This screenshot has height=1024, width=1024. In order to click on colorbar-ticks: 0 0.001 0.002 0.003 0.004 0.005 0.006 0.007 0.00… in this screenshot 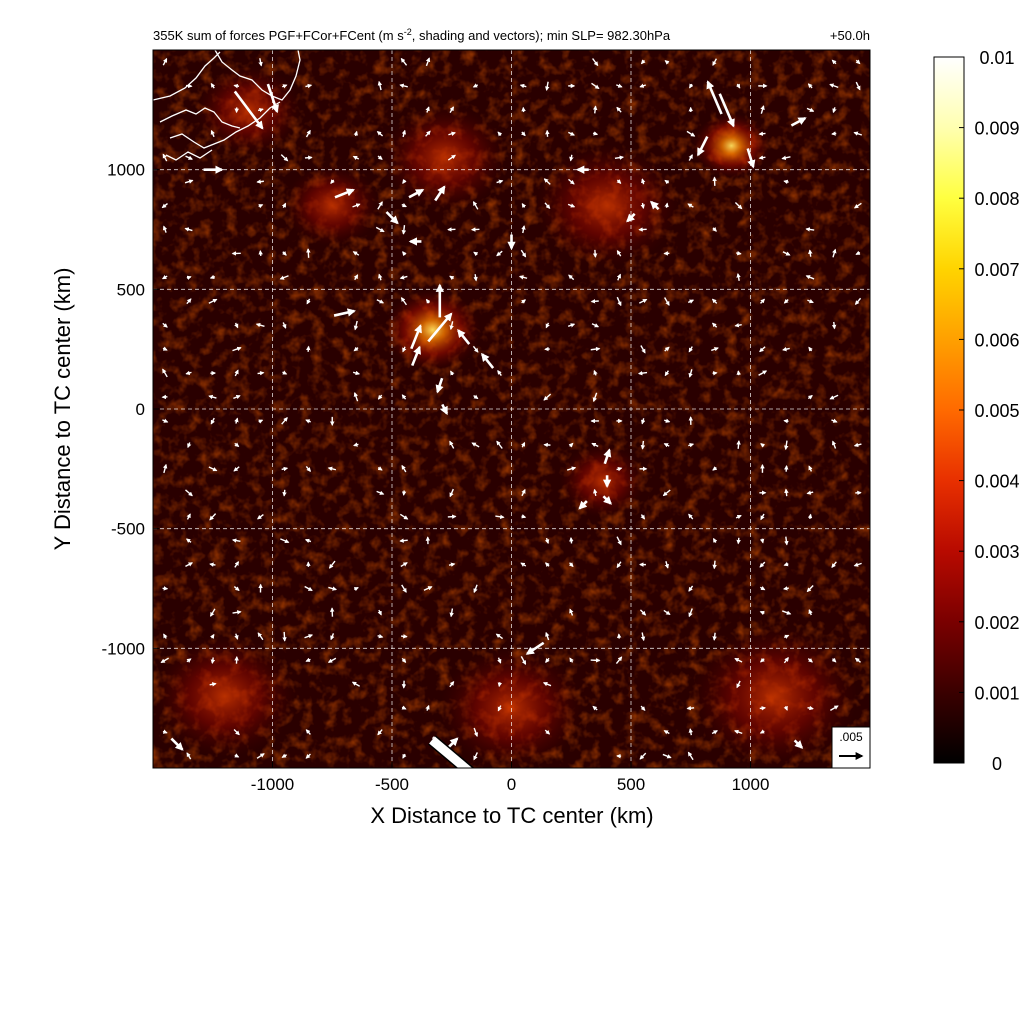, I will do `click(989, 411)`.